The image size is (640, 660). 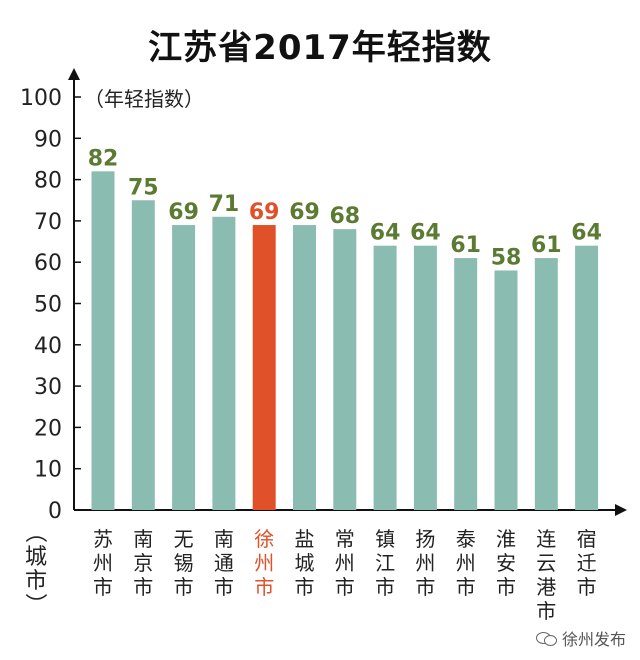 I want to click on category-label: 泰, so click(x=466, y=539).